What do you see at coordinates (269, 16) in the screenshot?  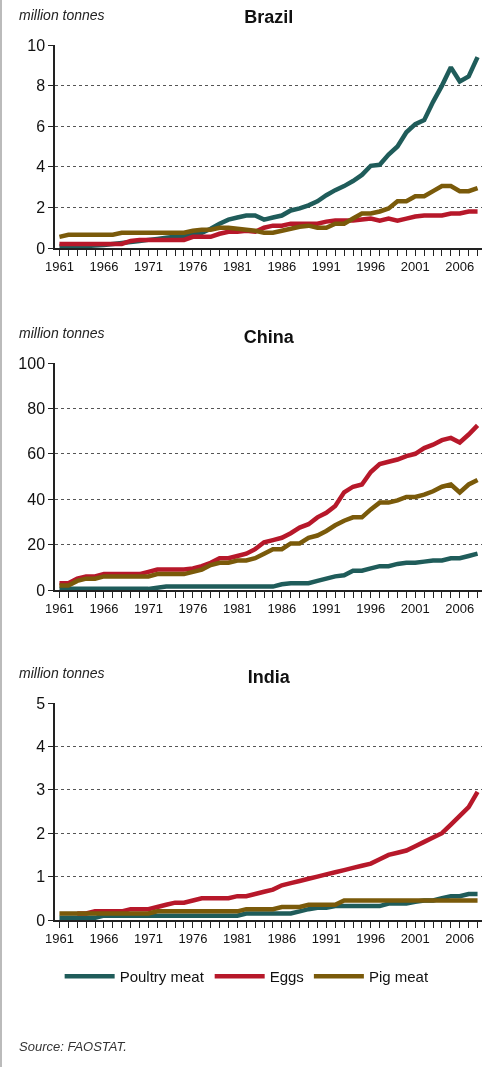 I see `chart-title: Brazil` at bounding box center [269, 16].